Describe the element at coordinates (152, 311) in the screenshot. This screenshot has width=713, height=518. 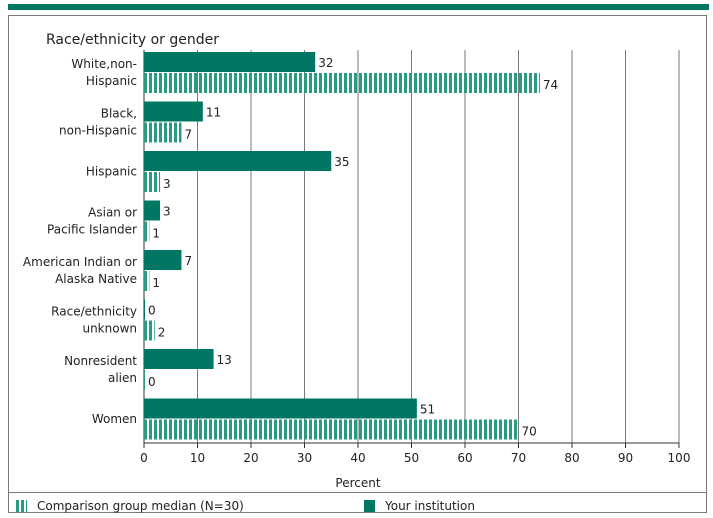
I see `institution-value-label: 0` at that location.